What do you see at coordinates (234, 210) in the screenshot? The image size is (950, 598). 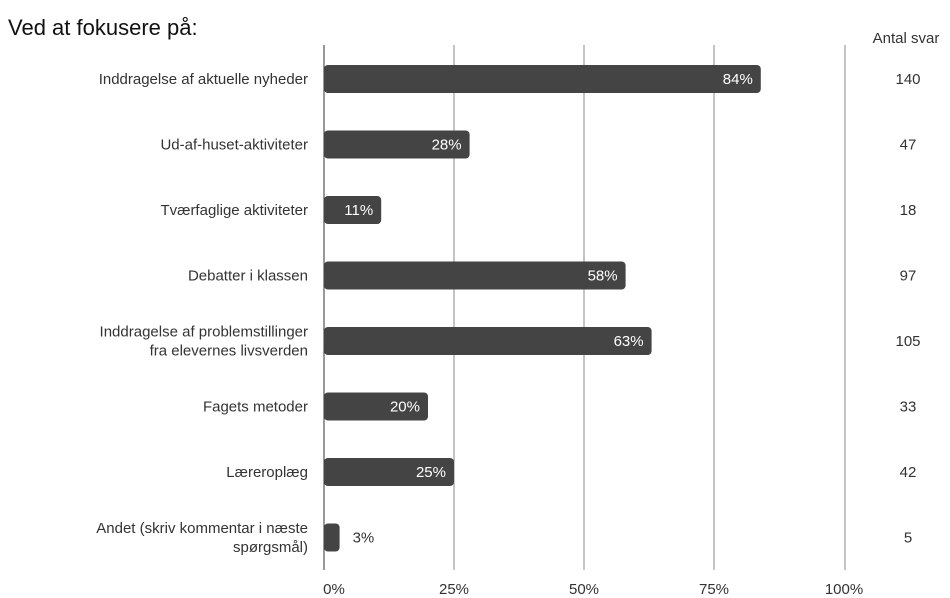 I see `category-label: Tværfaglige aktiviteter` at bounding box center [234, 210].